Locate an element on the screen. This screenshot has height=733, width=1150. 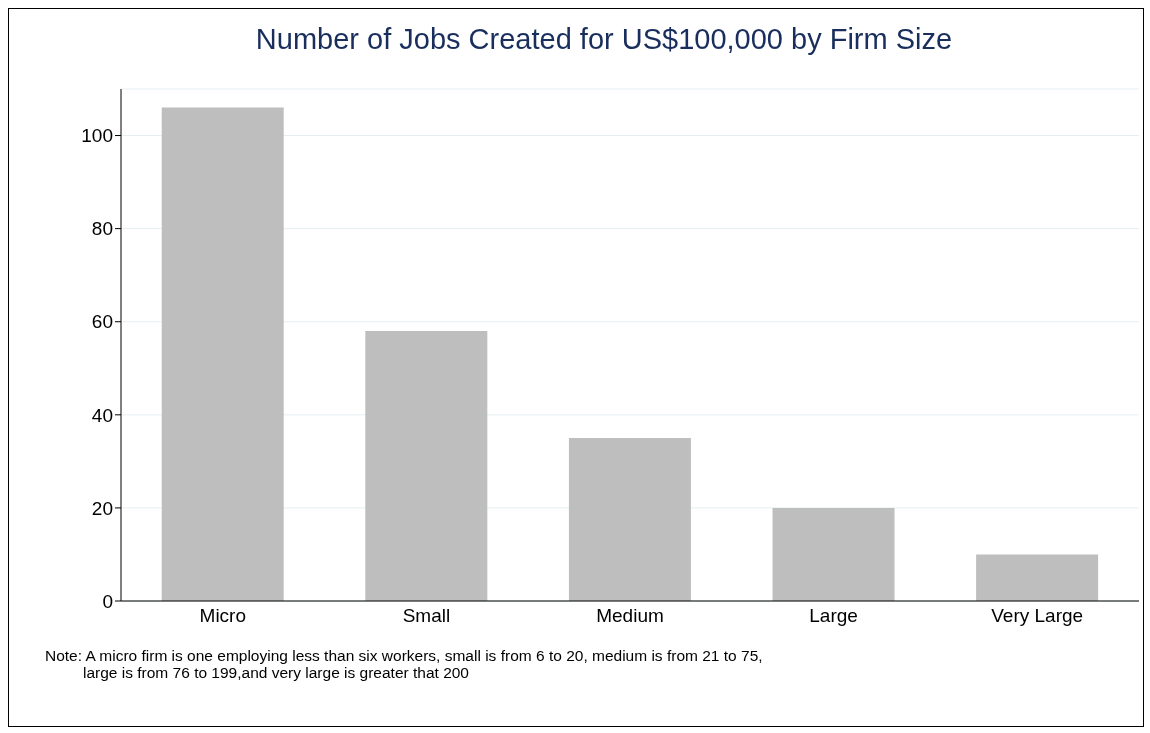
y-tick-label: 0 is located at coordinates (107, 601).